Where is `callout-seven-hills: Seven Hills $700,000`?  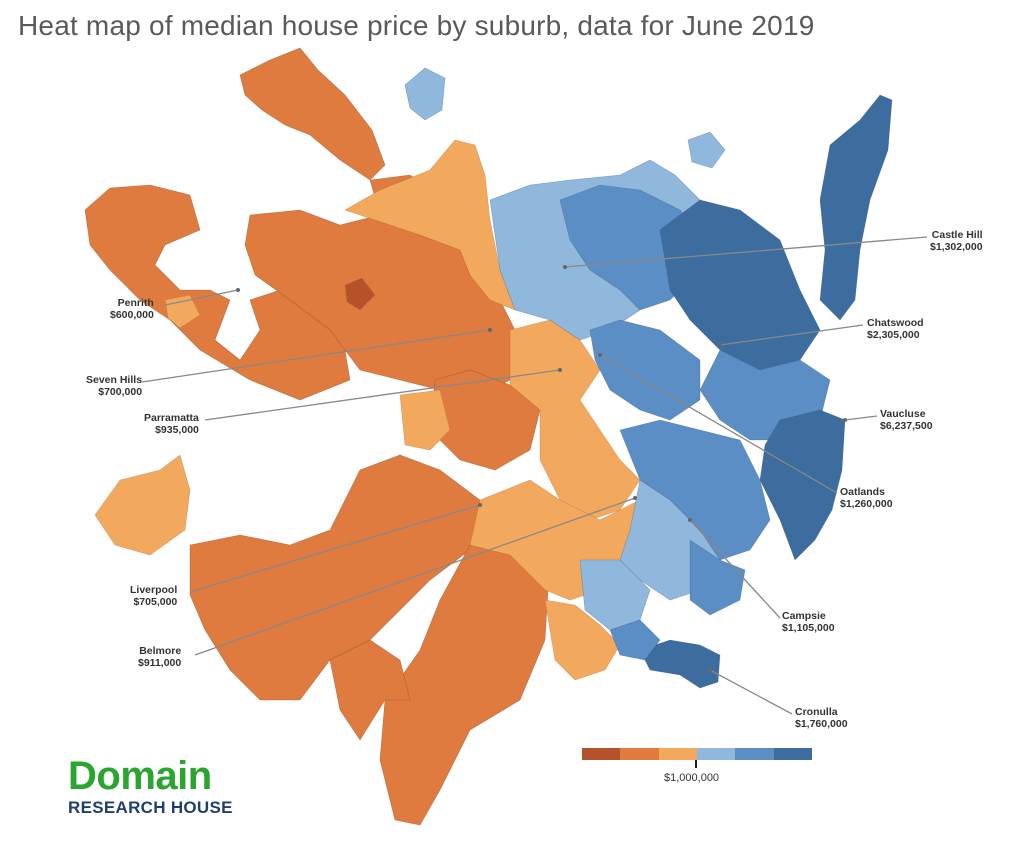 callout-seven-hills: Seven Hills $700,000 is located at coordinates (114, 386).